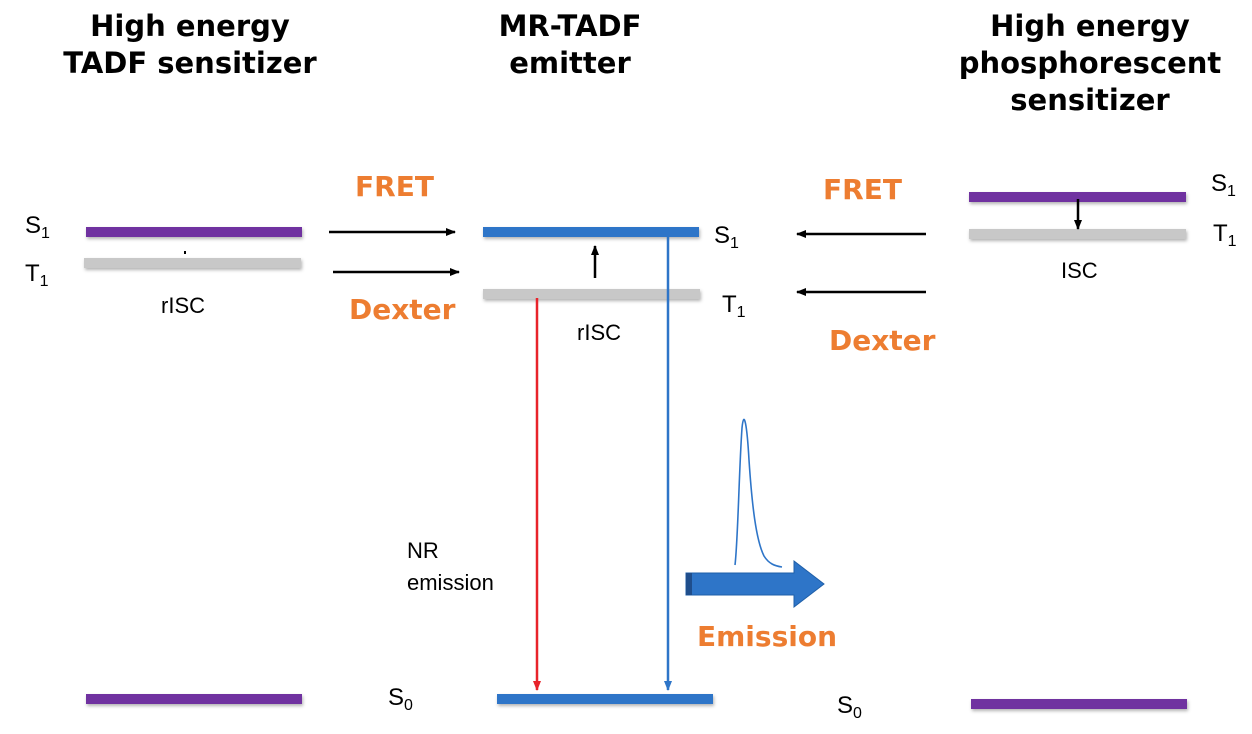  What do you see at coordinates (726, 237) in the screenshot?
I see `middle-s1-label: S1` at bounding box center [726, 237].